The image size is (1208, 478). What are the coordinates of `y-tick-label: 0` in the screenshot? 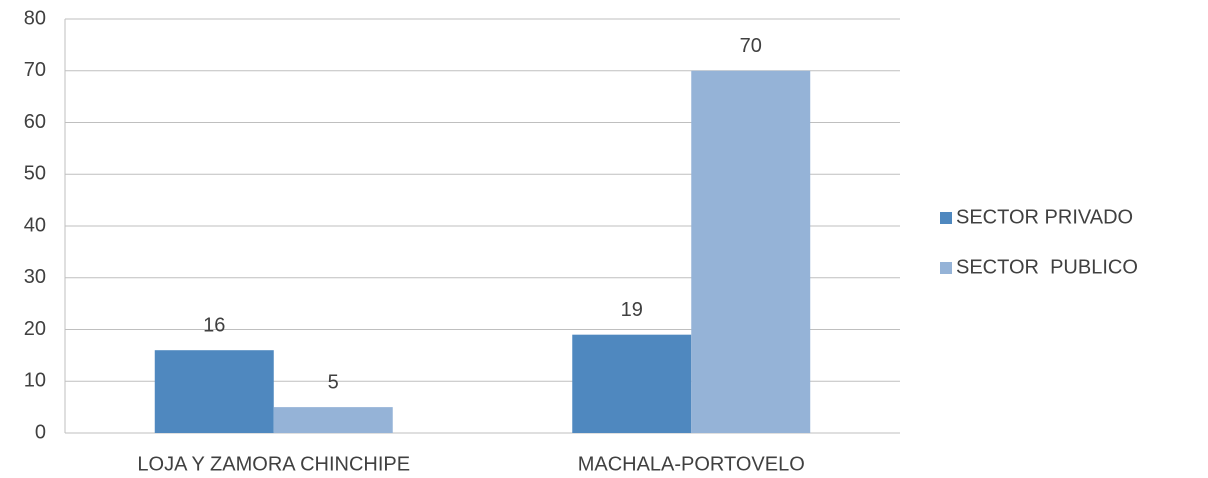 It's located at (40, 432).